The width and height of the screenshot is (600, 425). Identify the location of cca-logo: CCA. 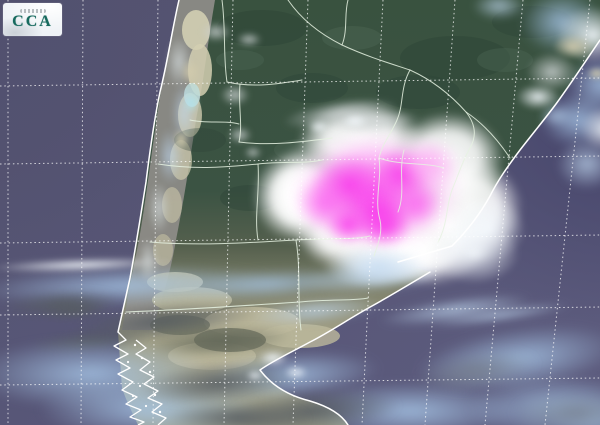
(32, 19).